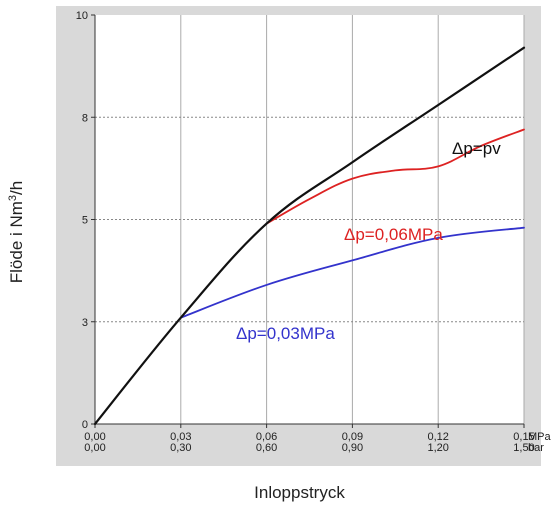 This screenshot has height=509, width=557. Describe the element at coordinates (82, 16) in the screenshot. I see `y-tick-label: 10` at that location.